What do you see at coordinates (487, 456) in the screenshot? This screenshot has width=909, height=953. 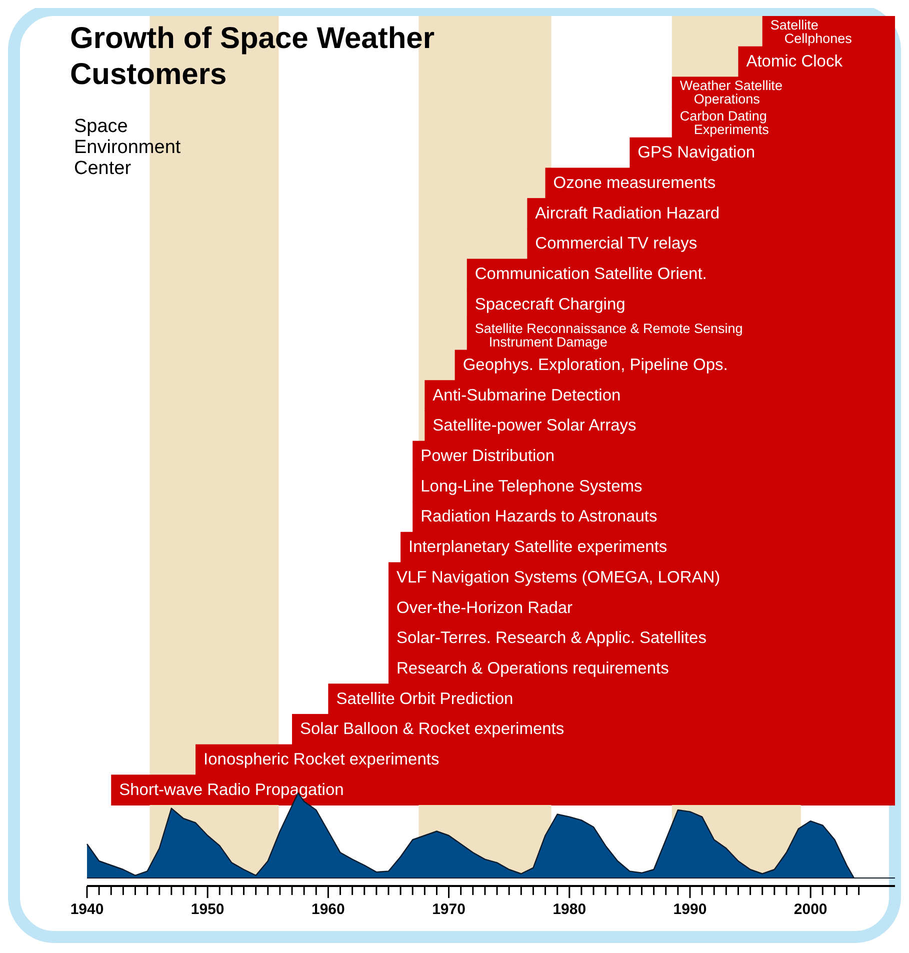 I see `category-label: Power Distribution` at bounding box center [487, 456].